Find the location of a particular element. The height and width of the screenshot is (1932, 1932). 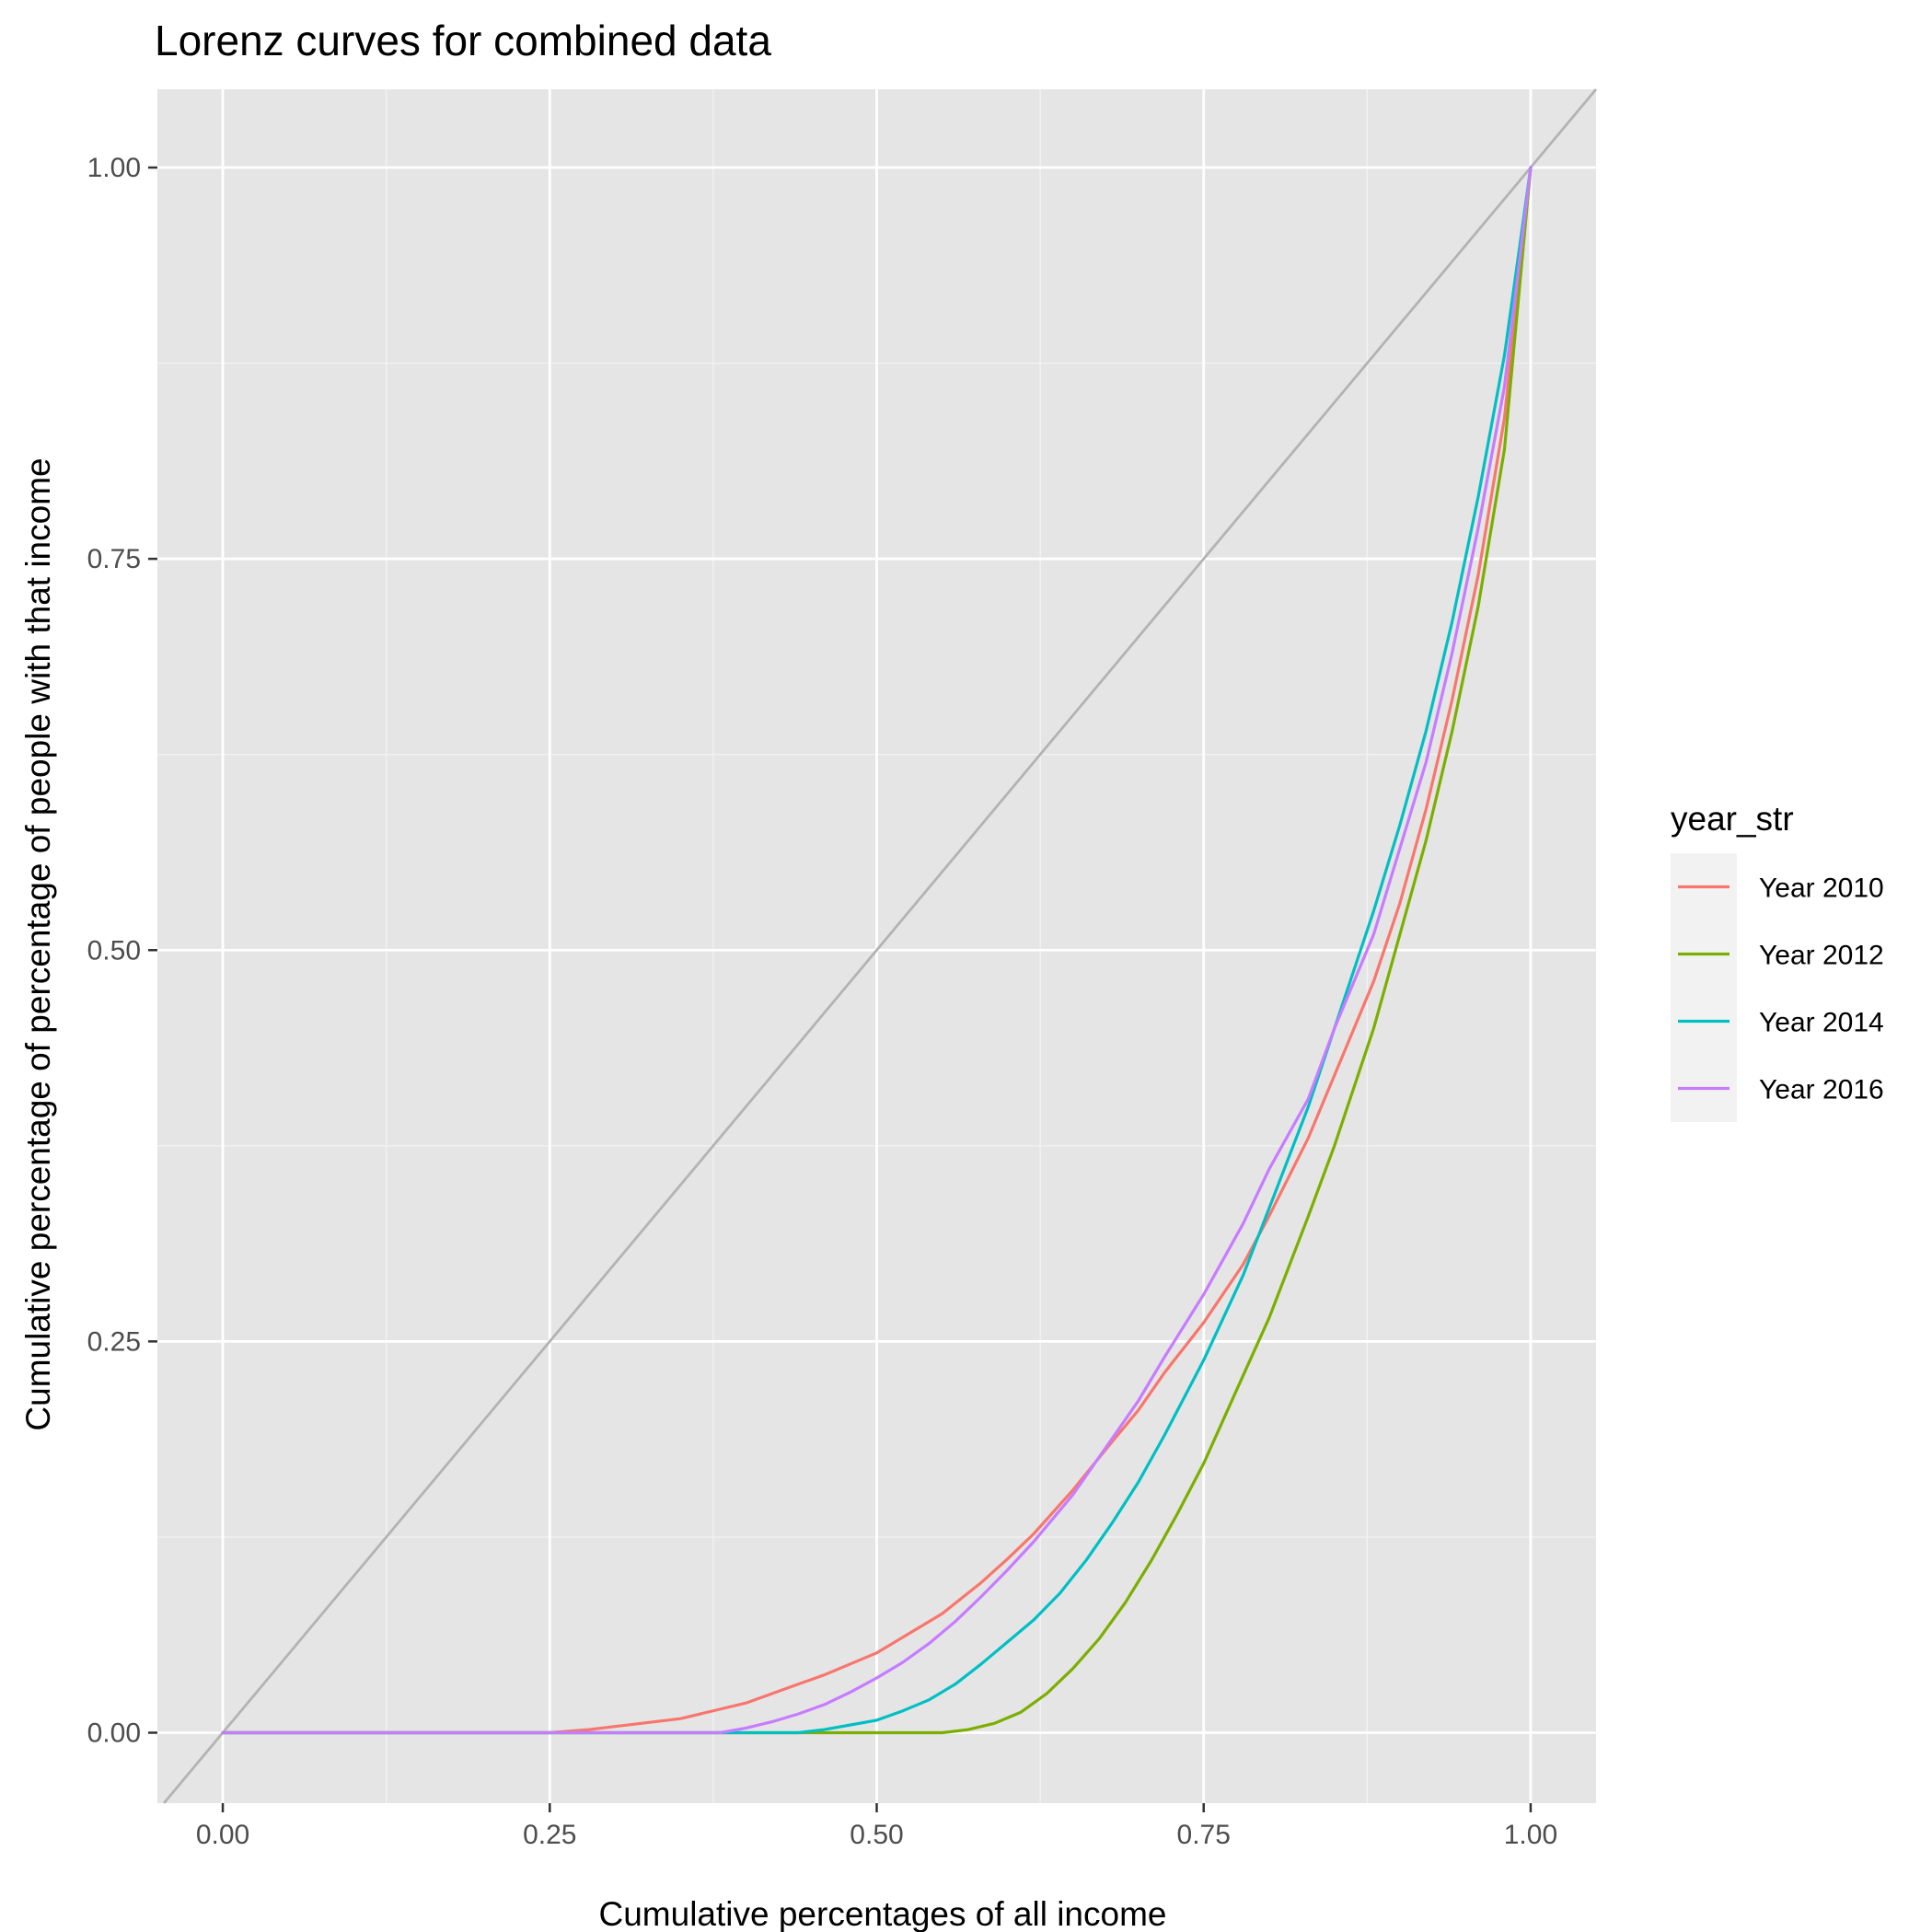

x-tick-label: 1.00 is located at coordinates (1531, 1835).